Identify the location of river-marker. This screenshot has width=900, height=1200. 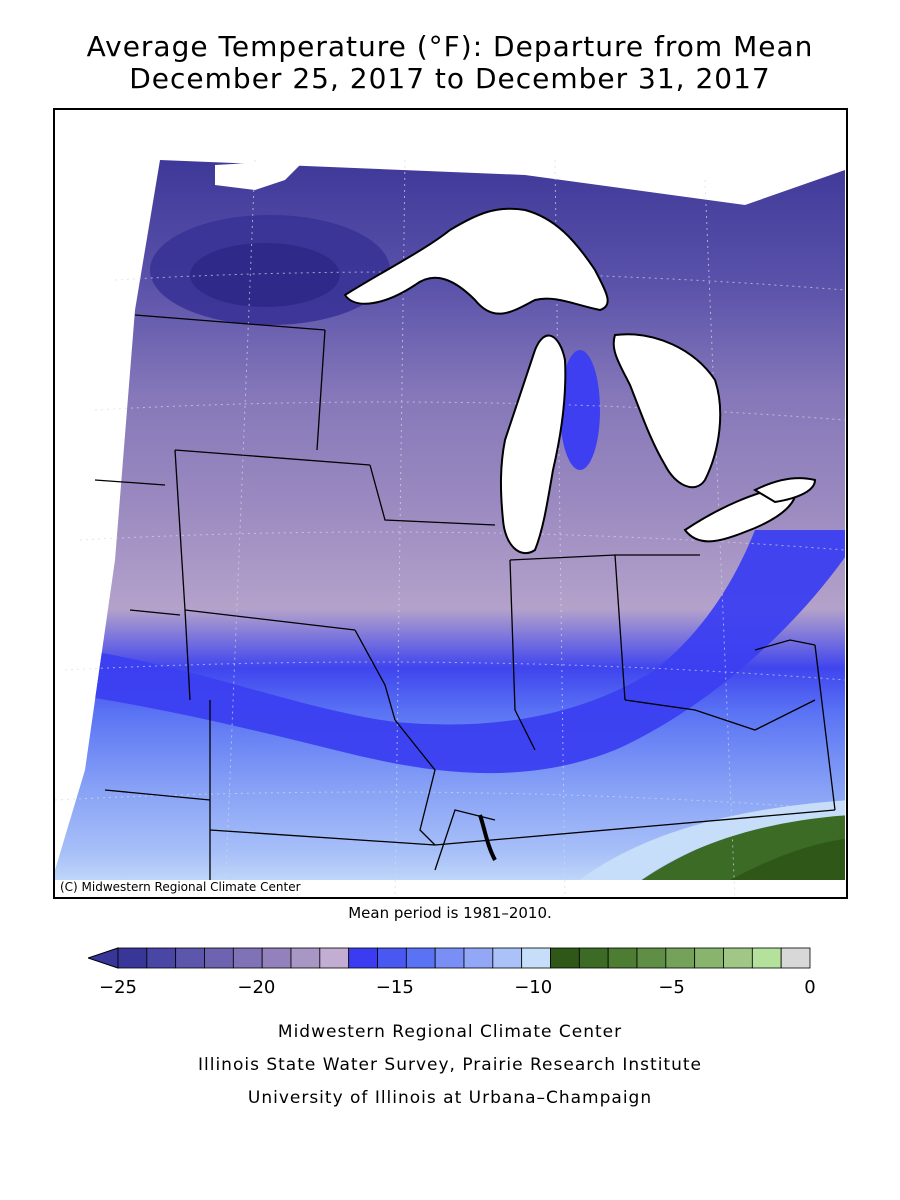
(487, 837).